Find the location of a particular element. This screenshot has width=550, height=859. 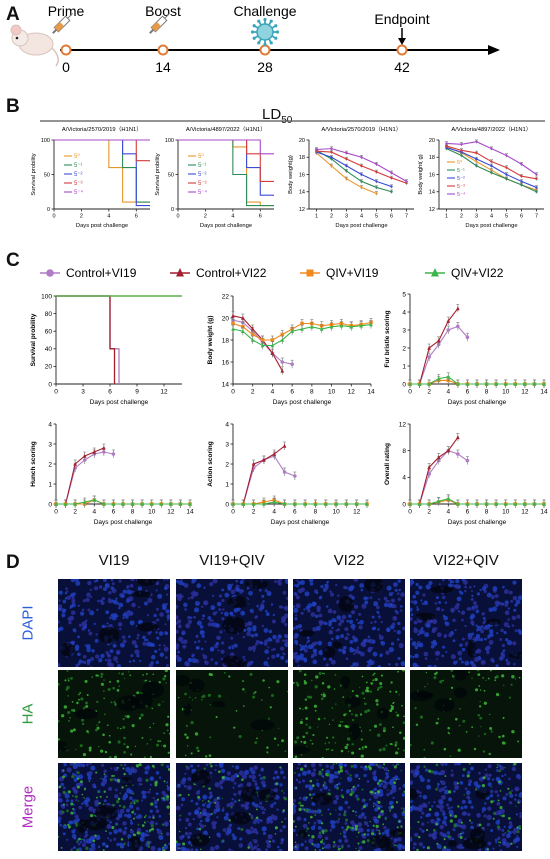

panel-b-title: LD50 is located at coordinates (277, 116).